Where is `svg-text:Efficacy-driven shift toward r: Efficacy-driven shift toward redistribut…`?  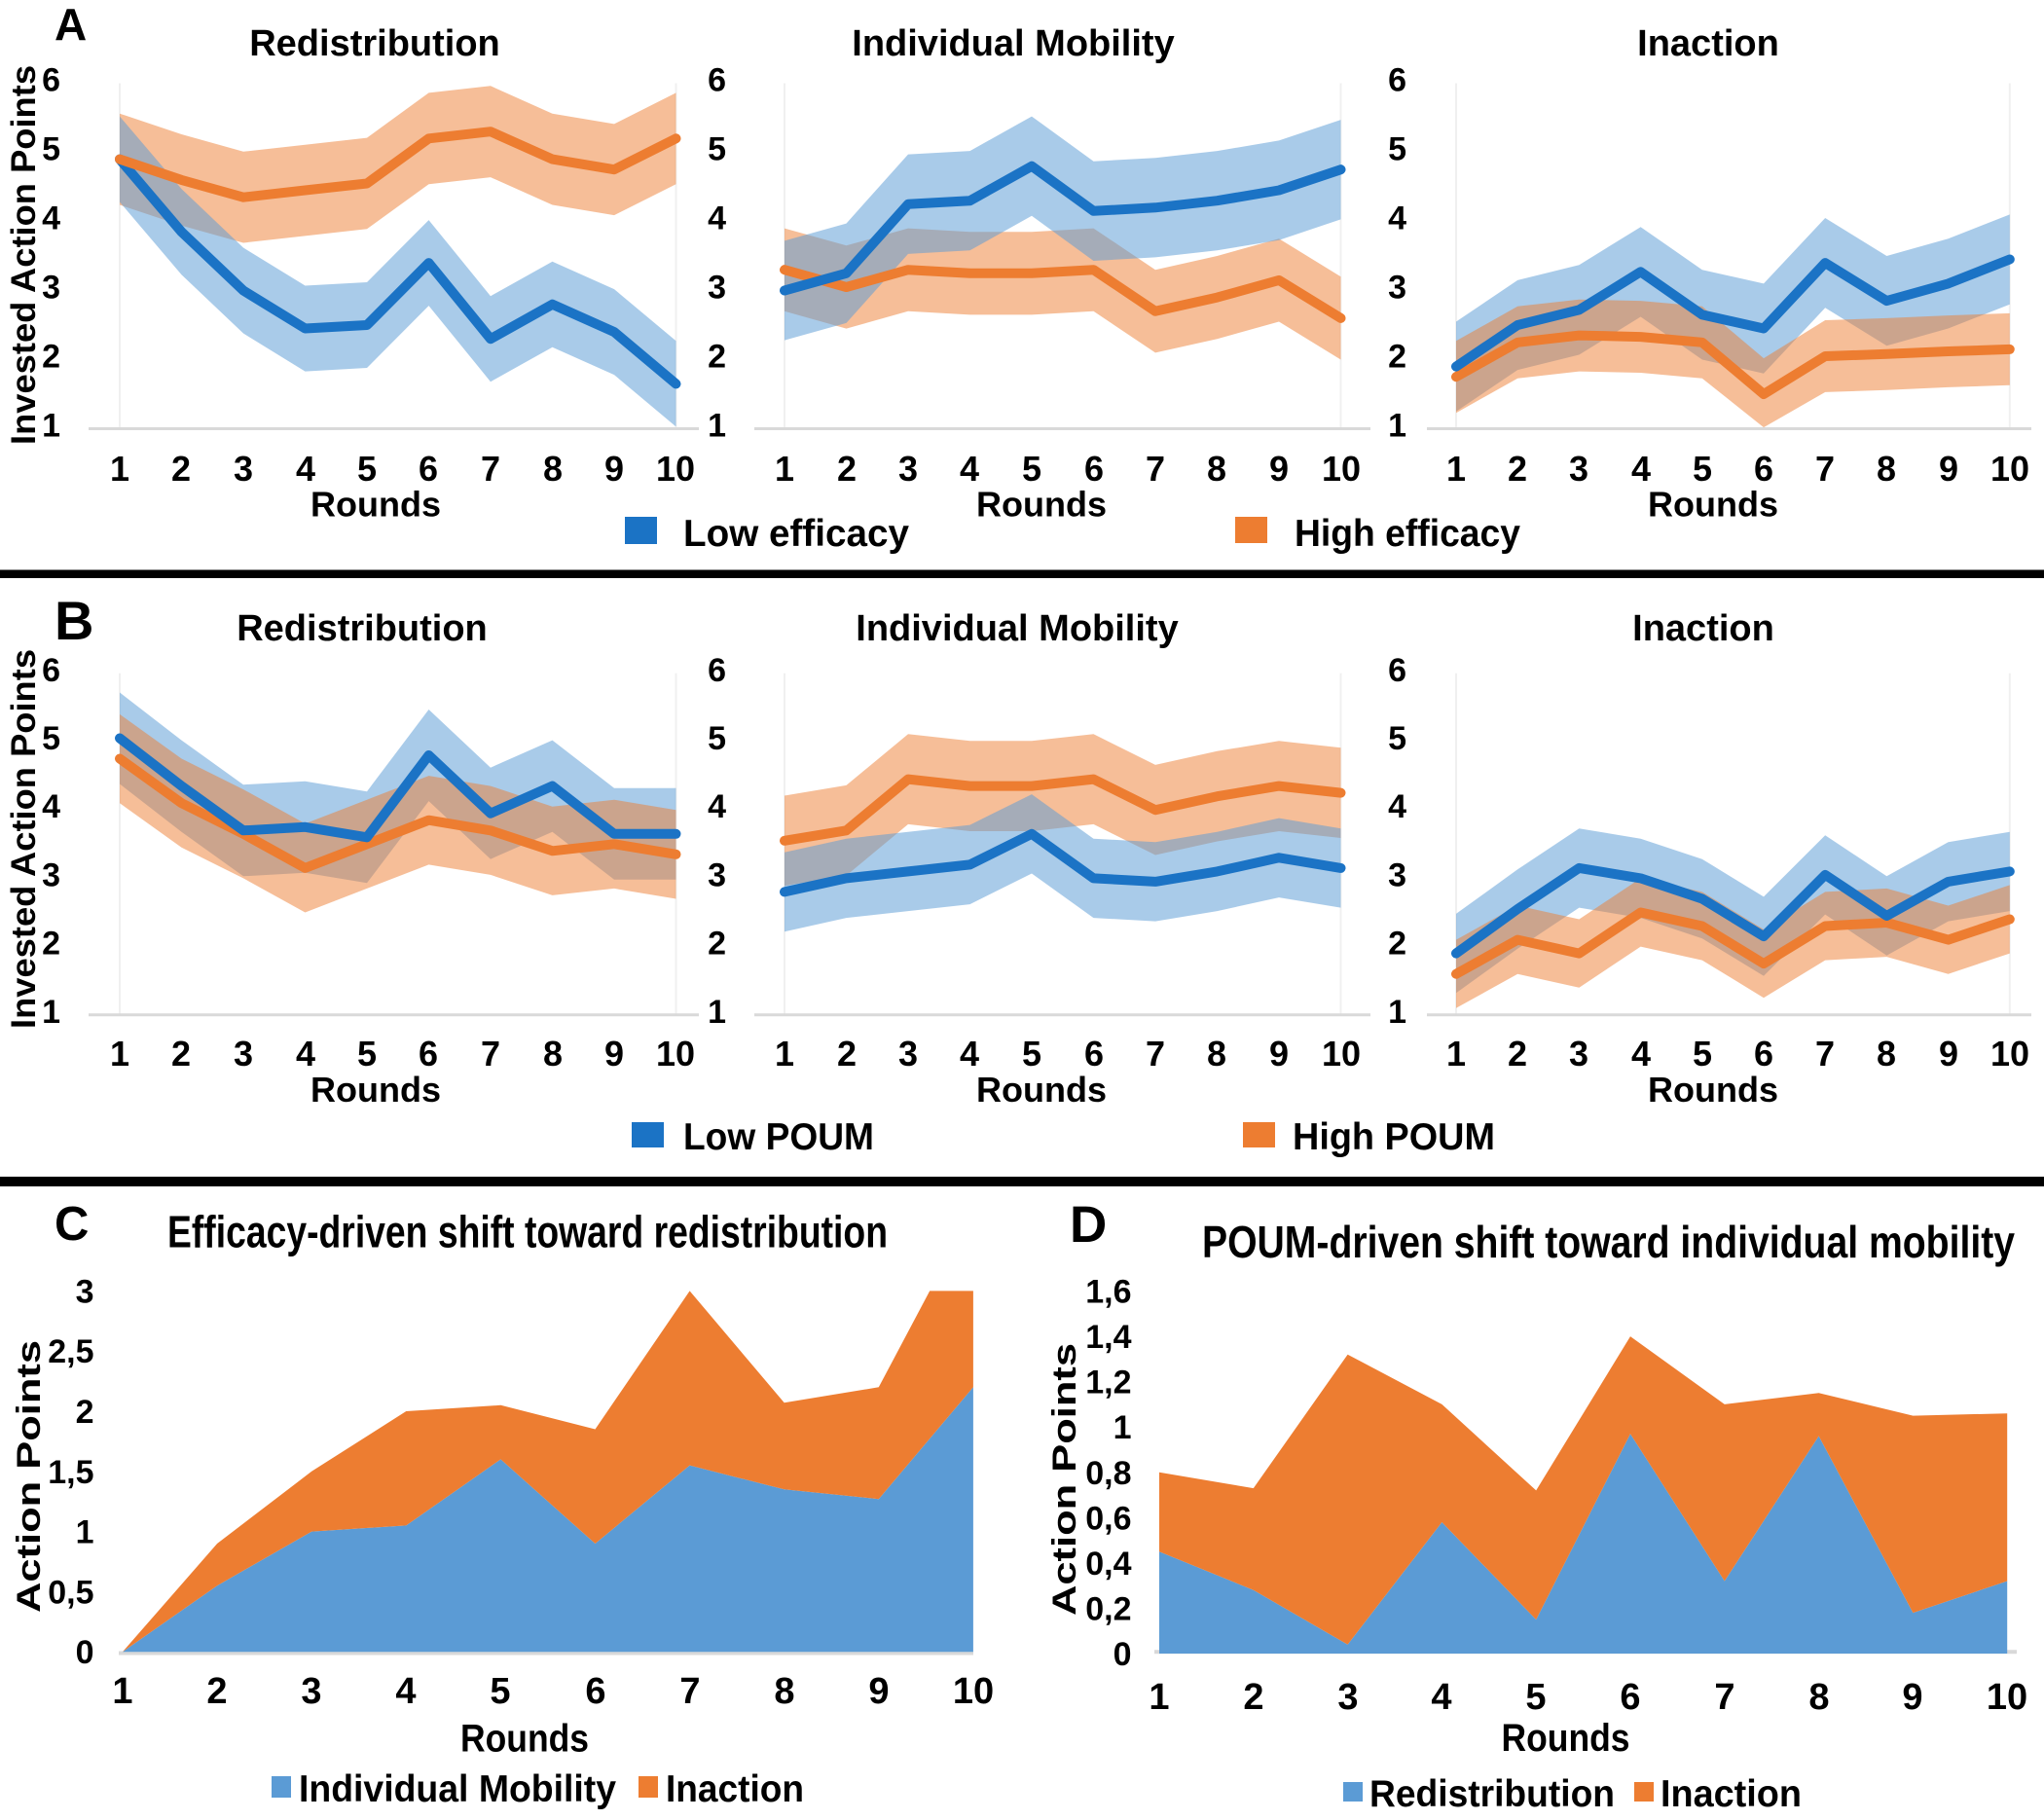 svg-text:Efficacy-driven shift toward r: Efficacy-driven shift toward redistribut… is located at coordinates (527, 1232).